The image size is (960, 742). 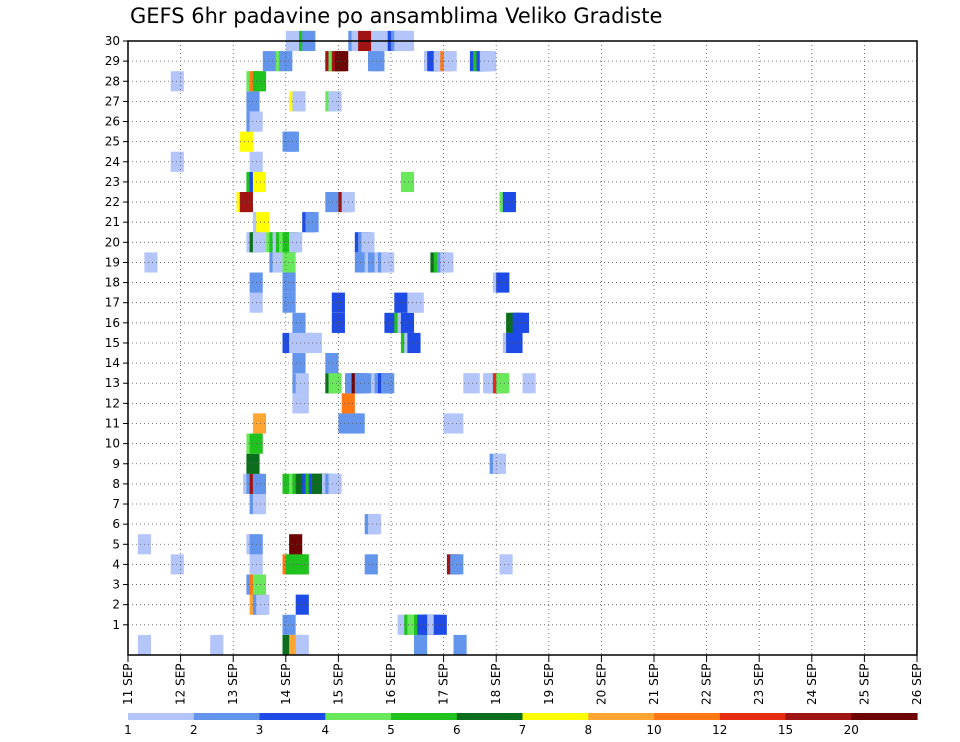 I want to click on x-tick-label: 25 SEP, so click(x=864, y=684).